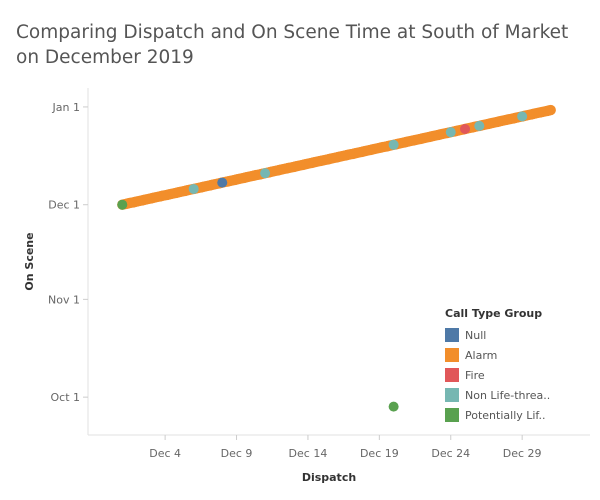 The image size is (600, 500). I want to click on x-tick-label: Dec 19, so click(379, 453).